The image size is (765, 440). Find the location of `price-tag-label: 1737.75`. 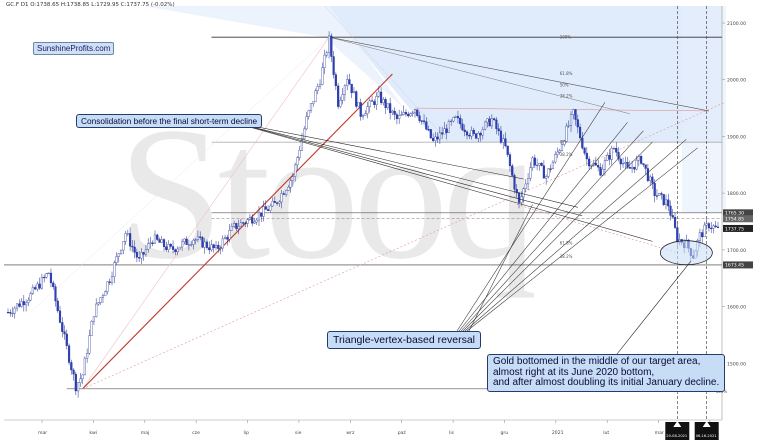

price-tag-label: 1737.75 is located at coordinates (734, 229).